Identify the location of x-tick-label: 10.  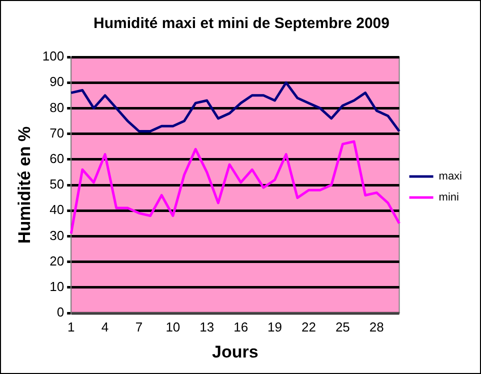
(173, 326).